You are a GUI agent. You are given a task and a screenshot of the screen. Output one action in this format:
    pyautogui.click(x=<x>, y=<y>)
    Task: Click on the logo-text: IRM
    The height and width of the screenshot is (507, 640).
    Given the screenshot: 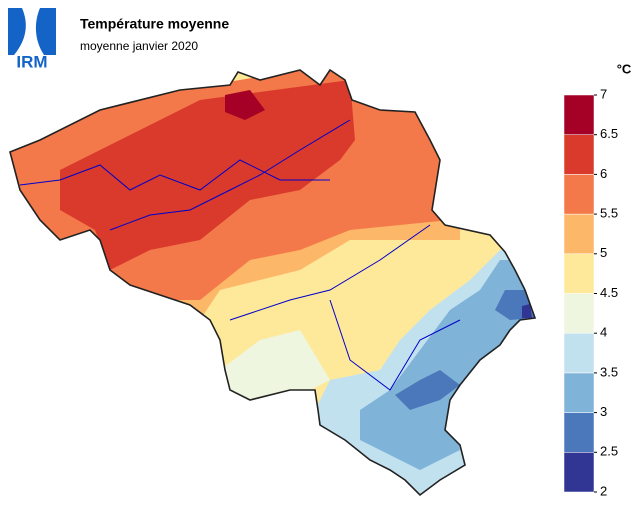 What is the action you would take?
    pyautogui.click(x=31, y=61)
    